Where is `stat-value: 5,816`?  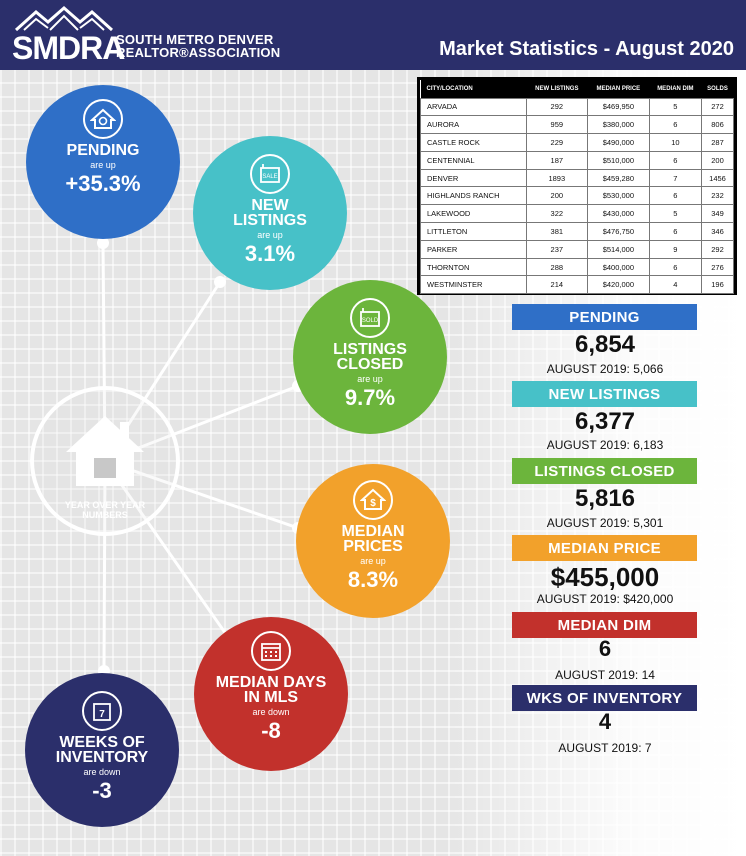
stat-value: 5,816 is located at coordinates (605, 498).